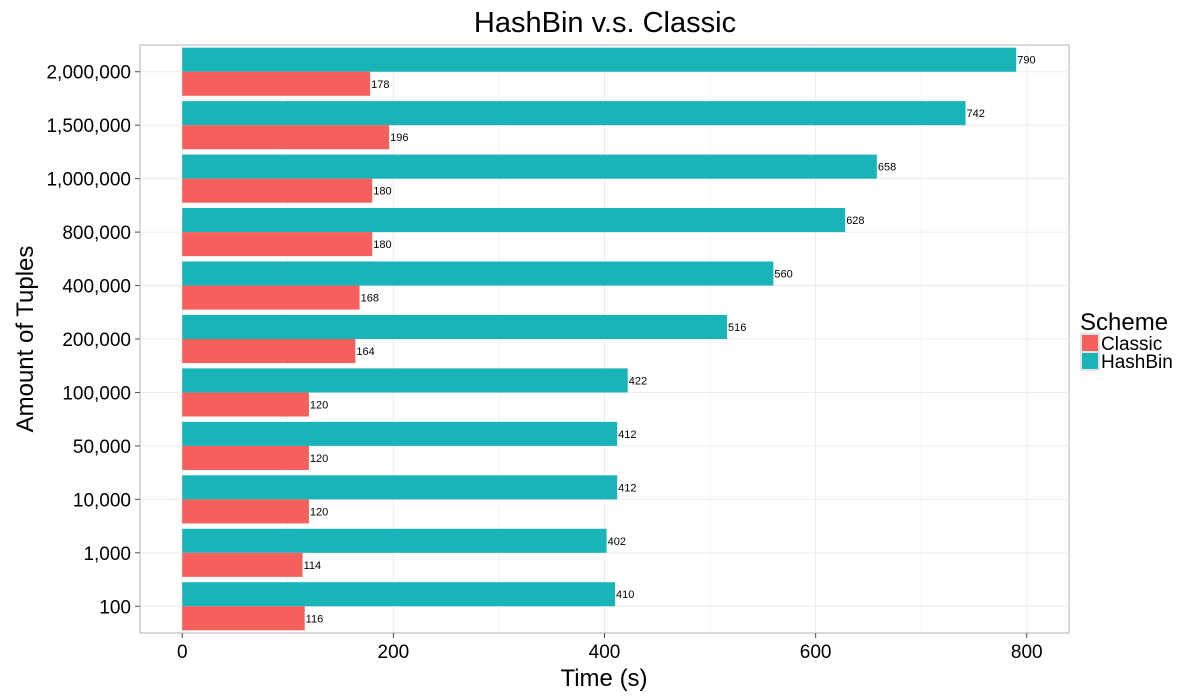 The width and height of the screenshot is (1200, 700). I want to click on data-label-hashbin: 410, so click(625, 595).